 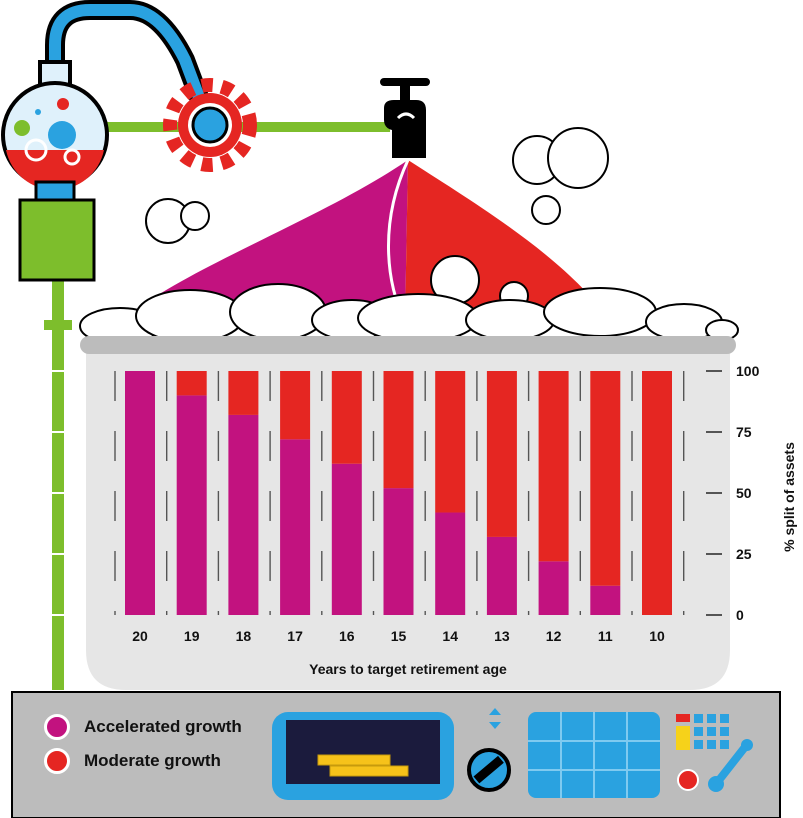 What do you see at coordinates (748, 371) in the screenshot?
I see `y-tick-label: 100` at bounding box center [748, 371].